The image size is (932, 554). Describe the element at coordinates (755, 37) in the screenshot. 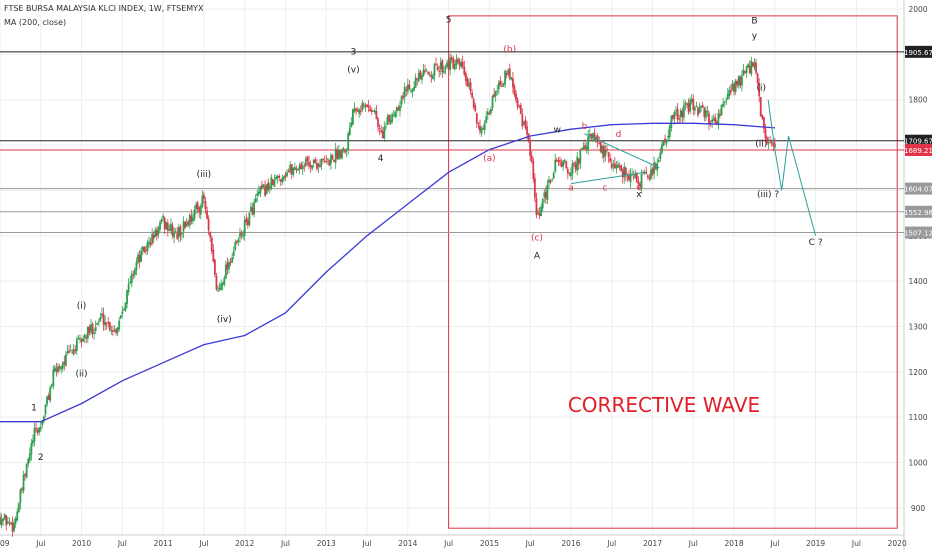

I see `wave-label: y` at that location.